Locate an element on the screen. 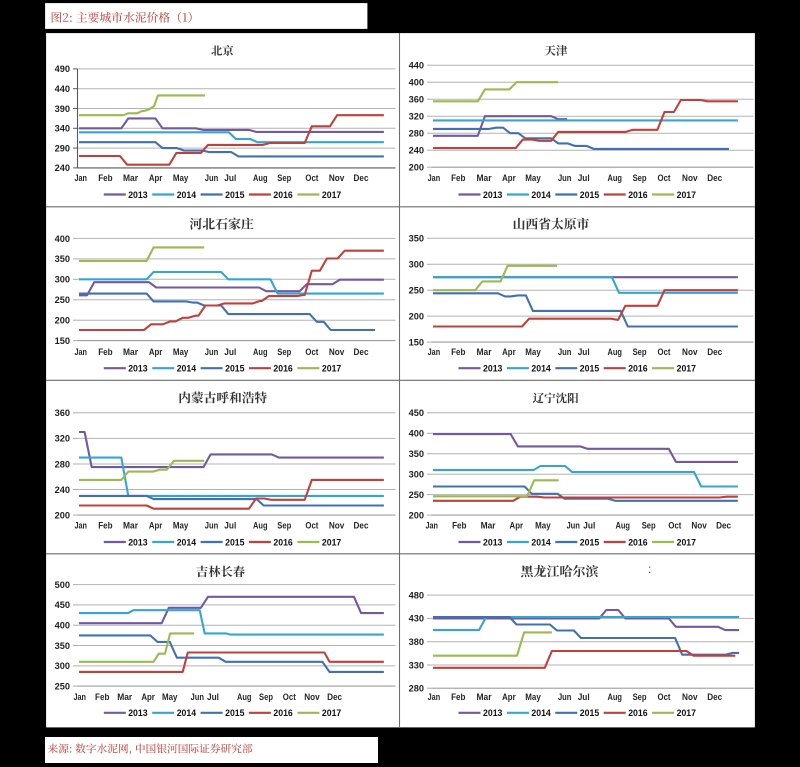 The height and width of the screenshot is (767, 800). svg-text: 480 is located at coordinates (416, 595).